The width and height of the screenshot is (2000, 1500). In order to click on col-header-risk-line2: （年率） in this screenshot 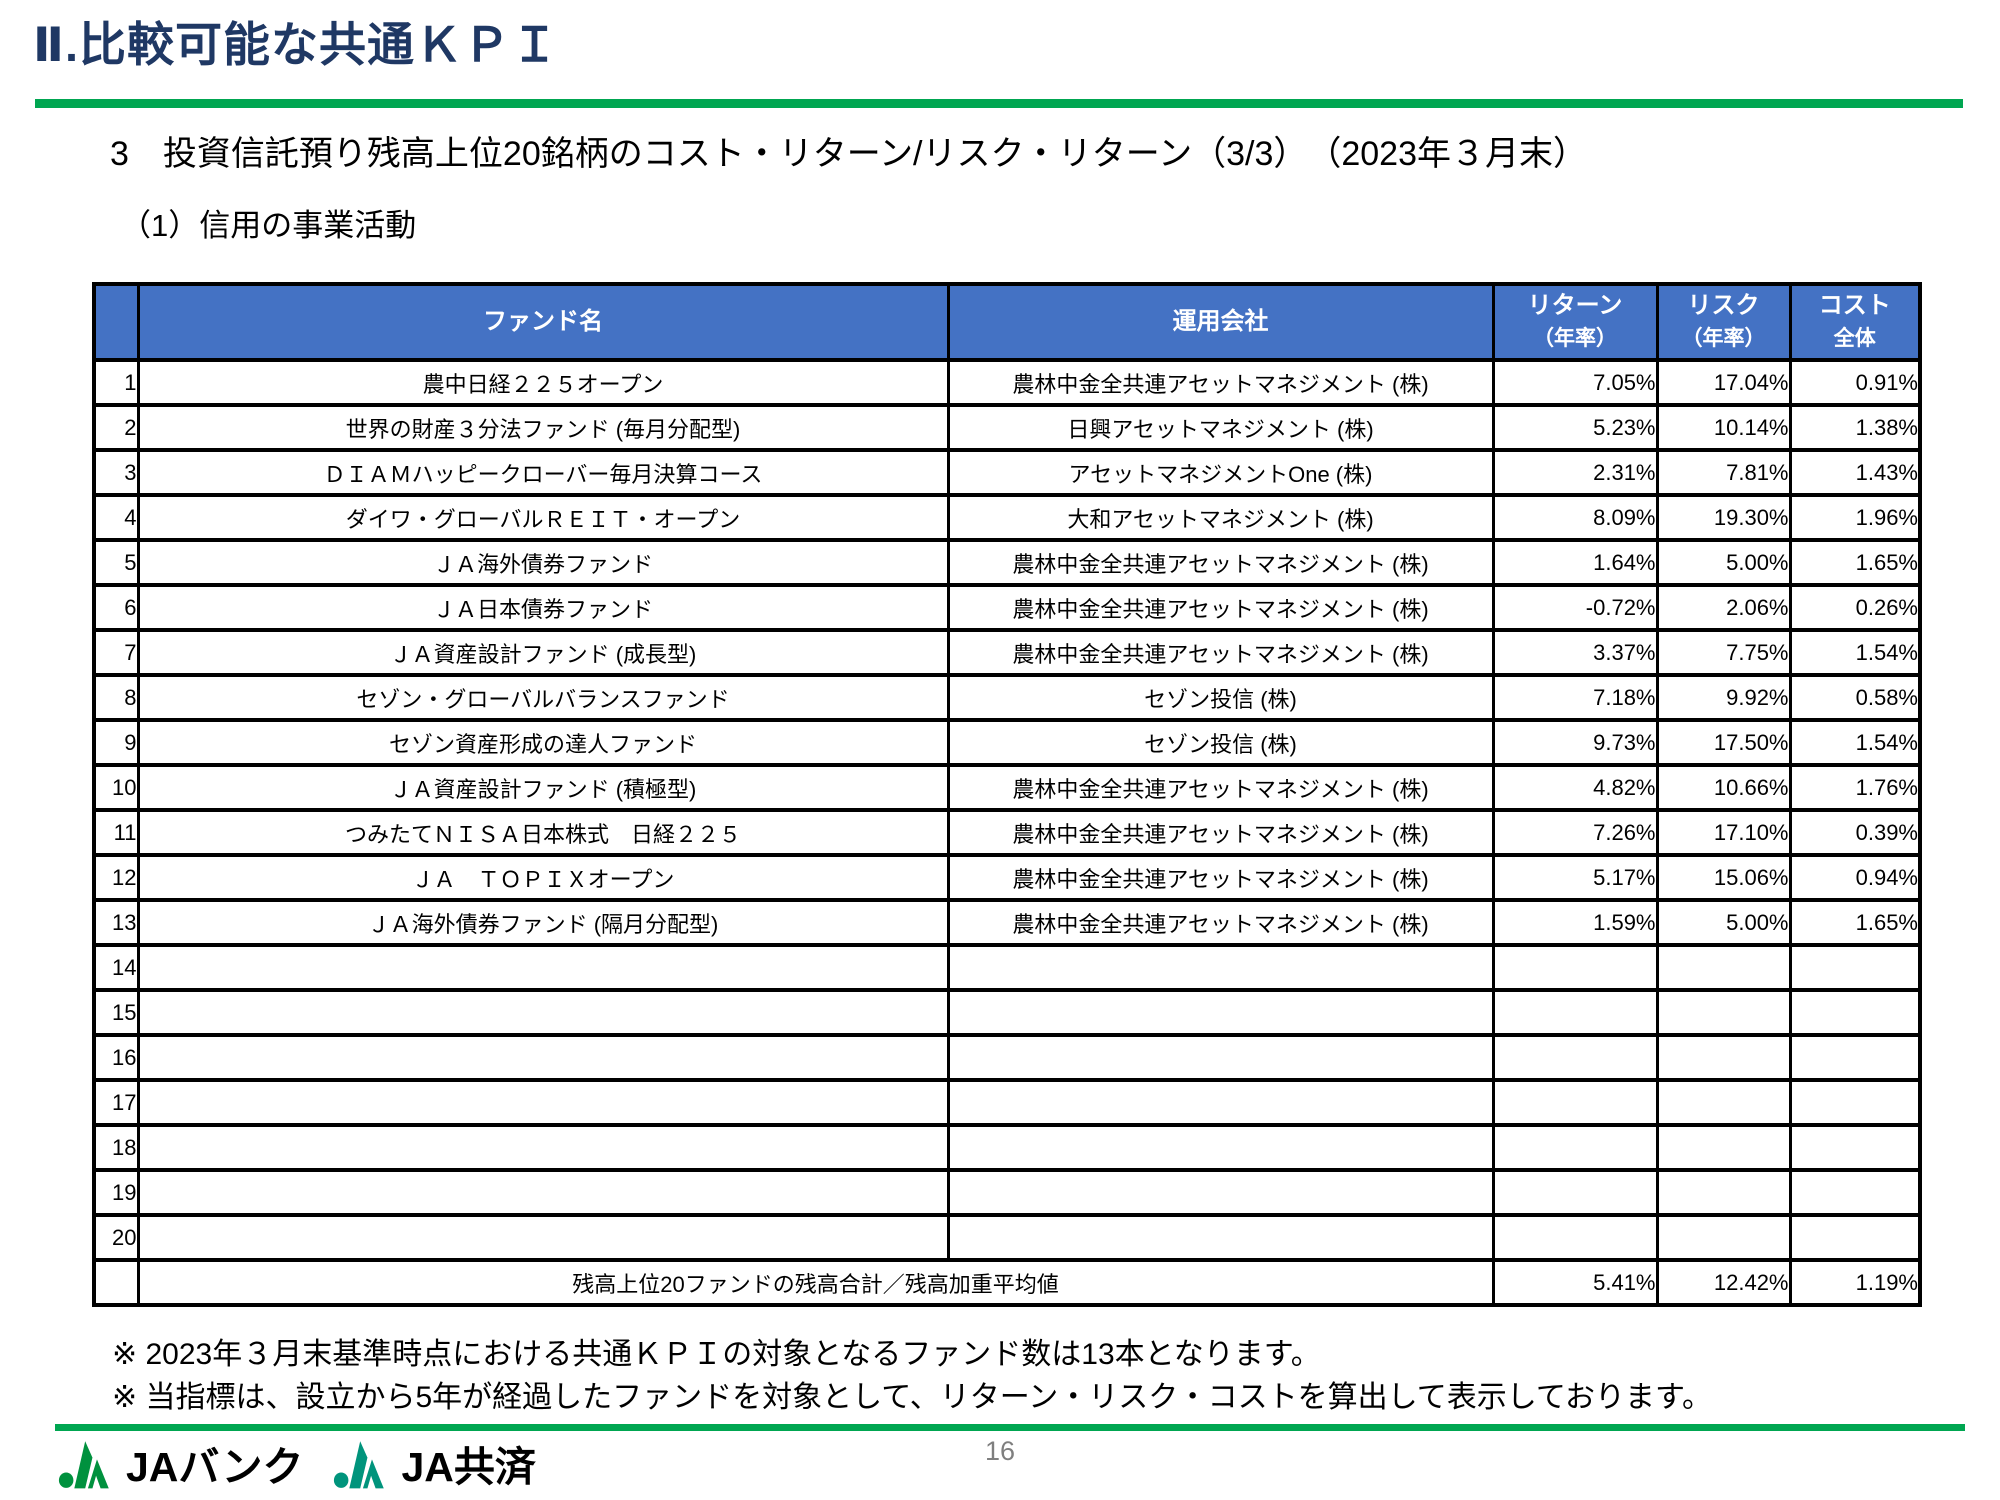, I will do `click(1723, 339)`.